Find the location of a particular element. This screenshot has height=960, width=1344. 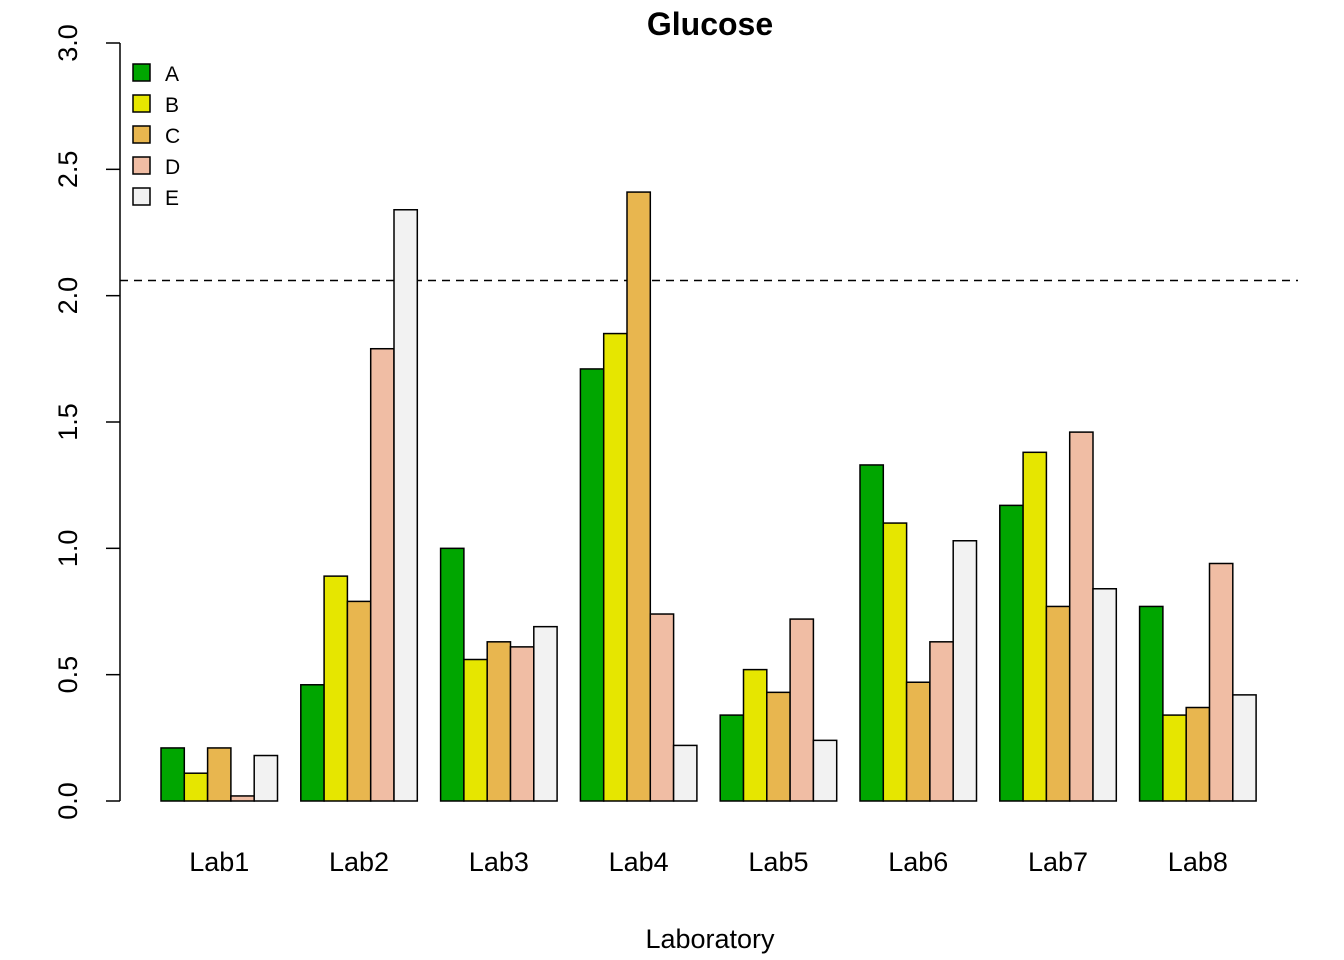

x-category-label: Lab6 is located at coordinates (918, 862).